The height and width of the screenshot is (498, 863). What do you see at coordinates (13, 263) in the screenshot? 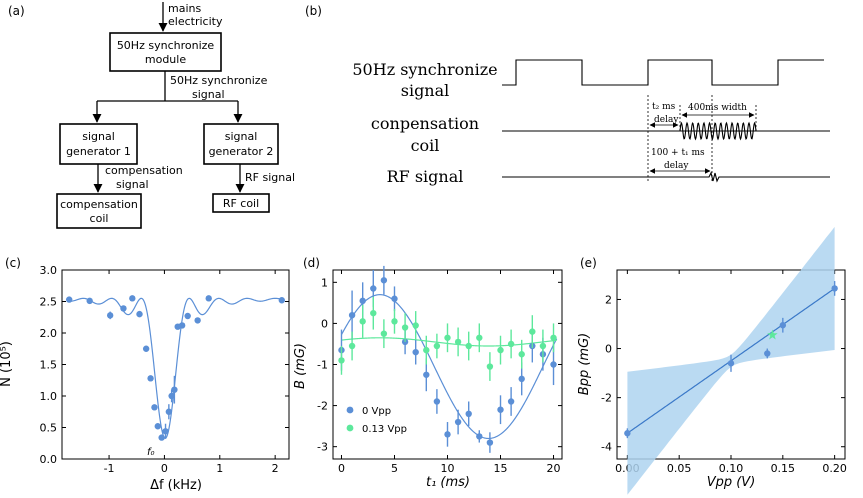
I see `panel-label-c: (c)` at bounding box center [13, 263].